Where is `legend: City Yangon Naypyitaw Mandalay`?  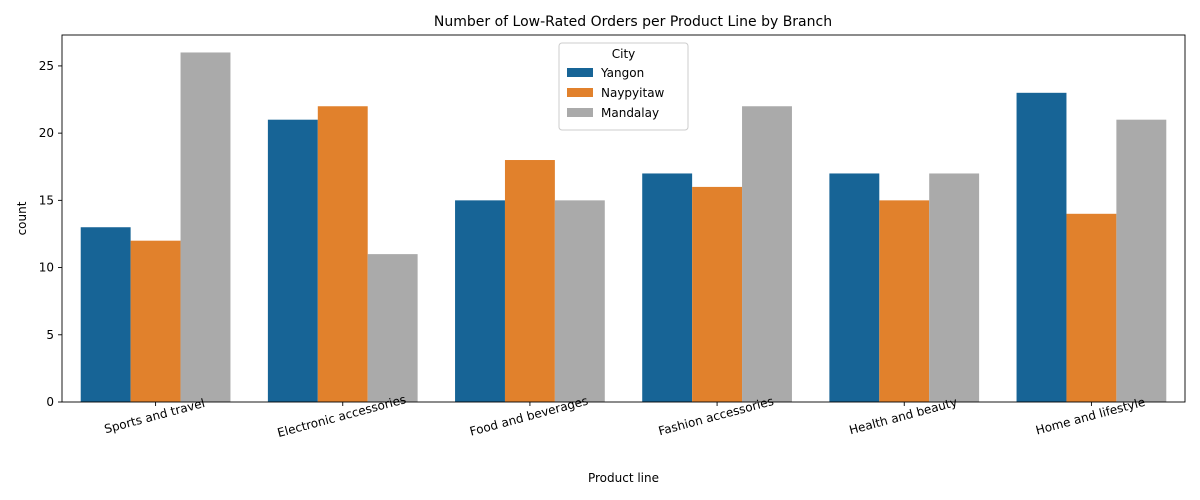 legend: City Yangon Naypyitaw Mandalay is located at coordinates (623, 86).